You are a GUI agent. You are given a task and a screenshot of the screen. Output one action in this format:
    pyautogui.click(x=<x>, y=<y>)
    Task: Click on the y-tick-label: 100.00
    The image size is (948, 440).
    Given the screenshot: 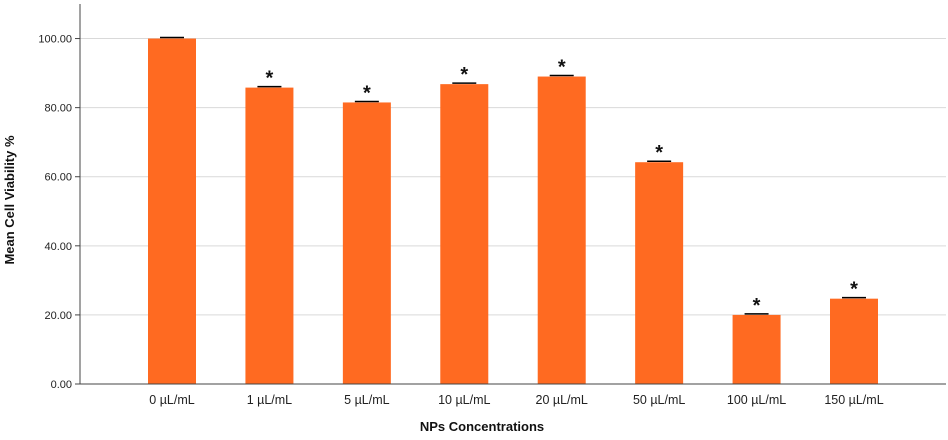 What is the action you would take?
    pyautogui.click(x=55, y=40)
    